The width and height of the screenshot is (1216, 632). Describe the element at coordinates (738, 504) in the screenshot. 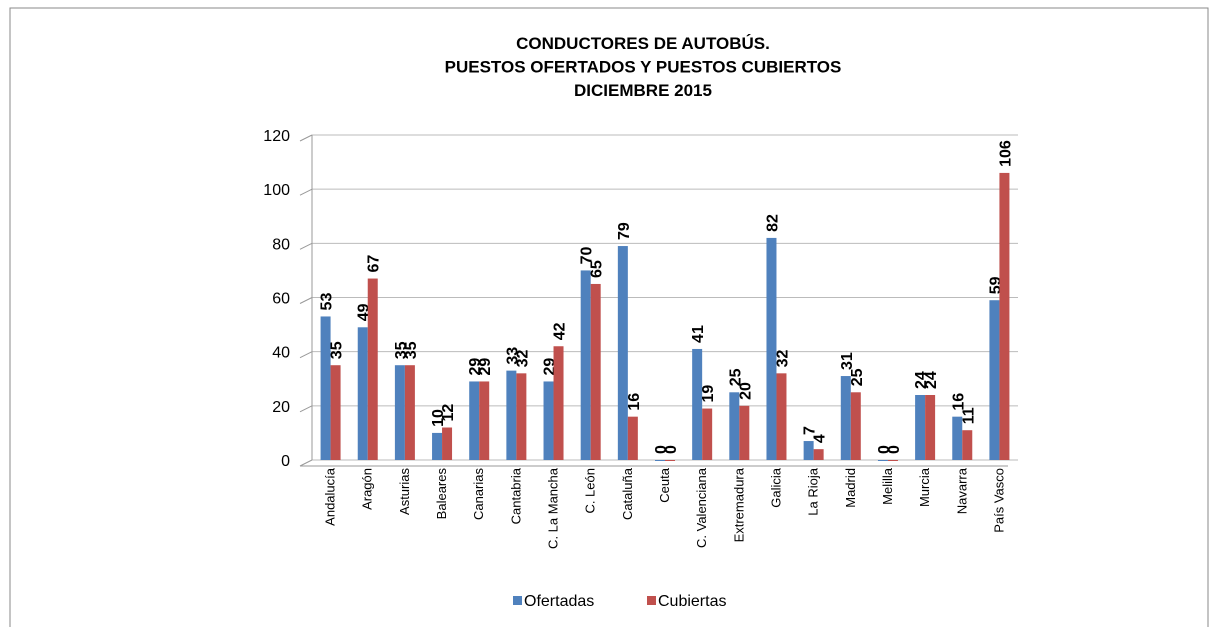

I see `x-tick-label: Extremadura` at that location.